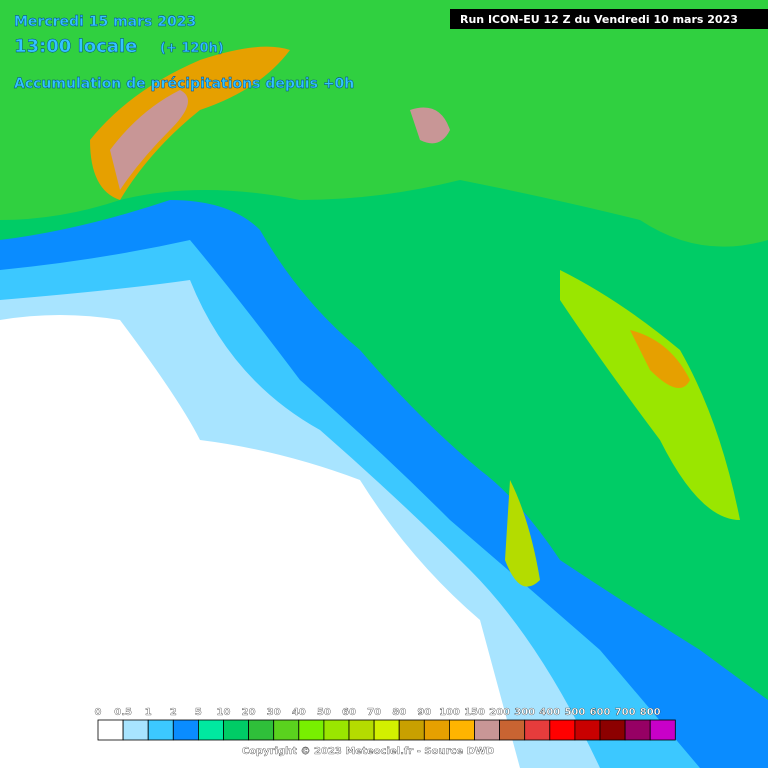 This screenshot has height=772, width=768. What do you see at coordinates (249, 712) in the screenshot?
I see `legend-label: 20` at bounding box center [249, 712].